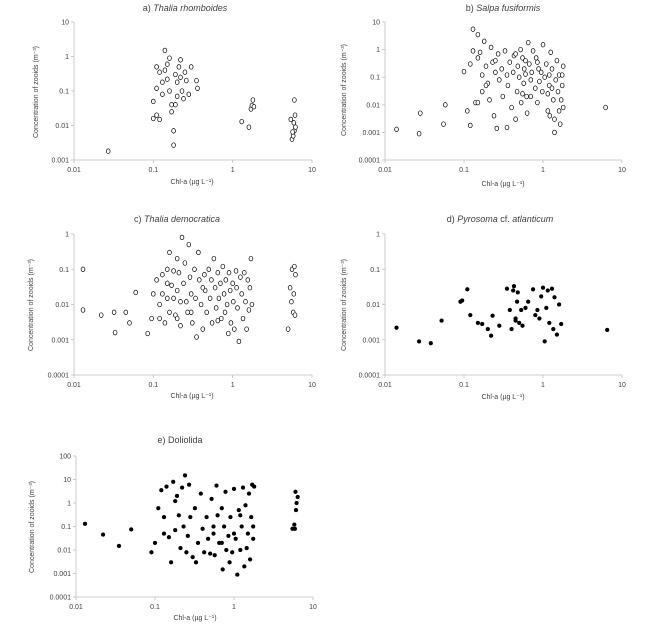  What do you see at coordinates (76, 607) in the screenshot?
I see `panel-e-x-tick-label: 0.01` at bounding box center [76, 607].